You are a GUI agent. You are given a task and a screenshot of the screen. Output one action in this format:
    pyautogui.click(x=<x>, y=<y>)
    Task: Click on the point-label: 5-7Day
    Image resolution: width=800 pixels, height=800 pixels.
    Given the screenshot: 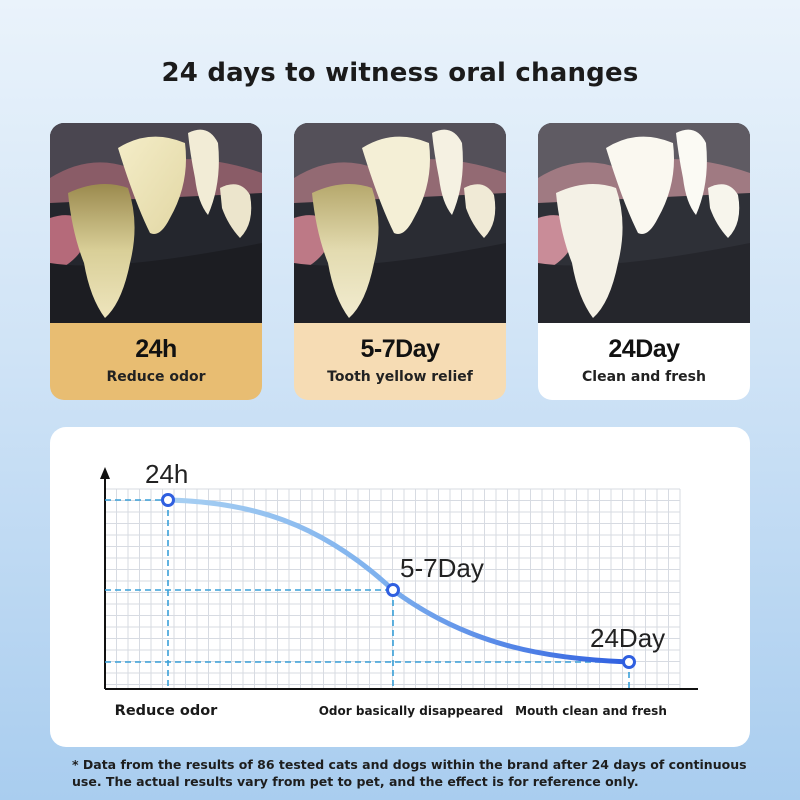 What is the action you would take?
    pyautogui.click(x=442, y=568)
    